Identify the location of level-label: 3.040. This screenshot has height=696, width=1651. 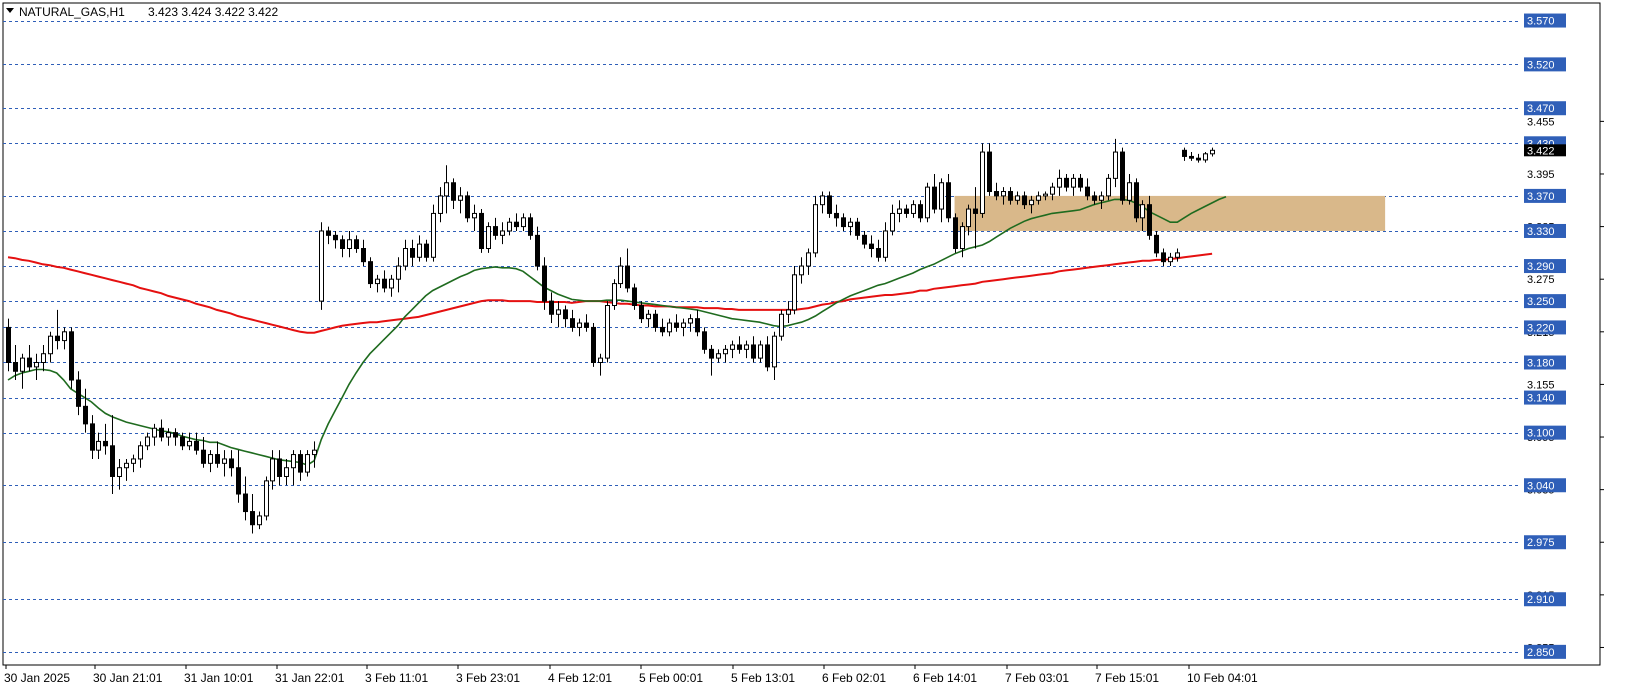
(1545, 485).